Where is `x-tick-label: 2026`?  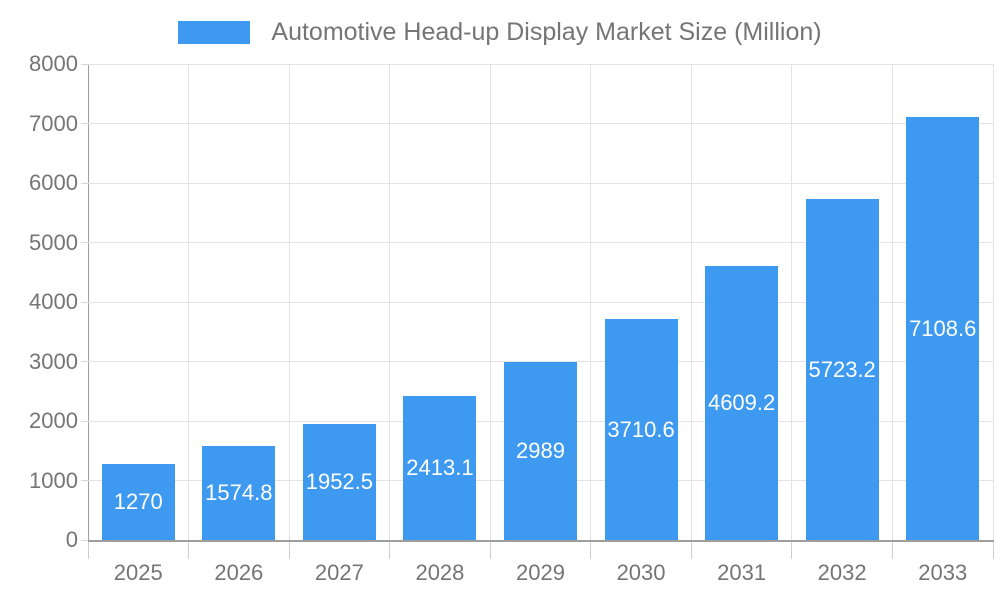
x-tick-label: 2026 is located at coordinates (239, 572).